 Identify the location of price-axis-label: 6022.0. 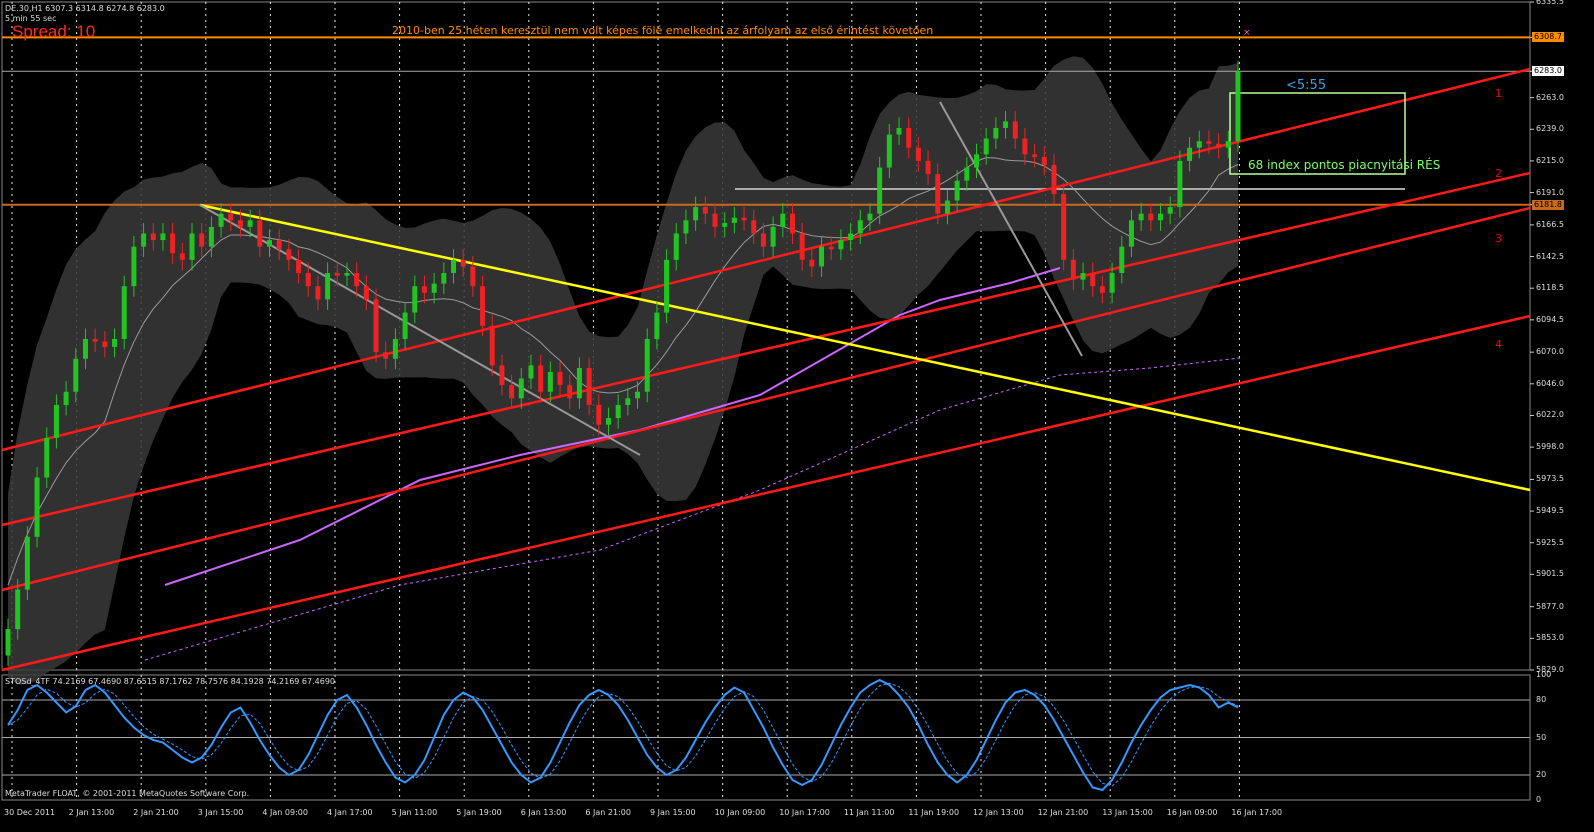
(1550, 415).